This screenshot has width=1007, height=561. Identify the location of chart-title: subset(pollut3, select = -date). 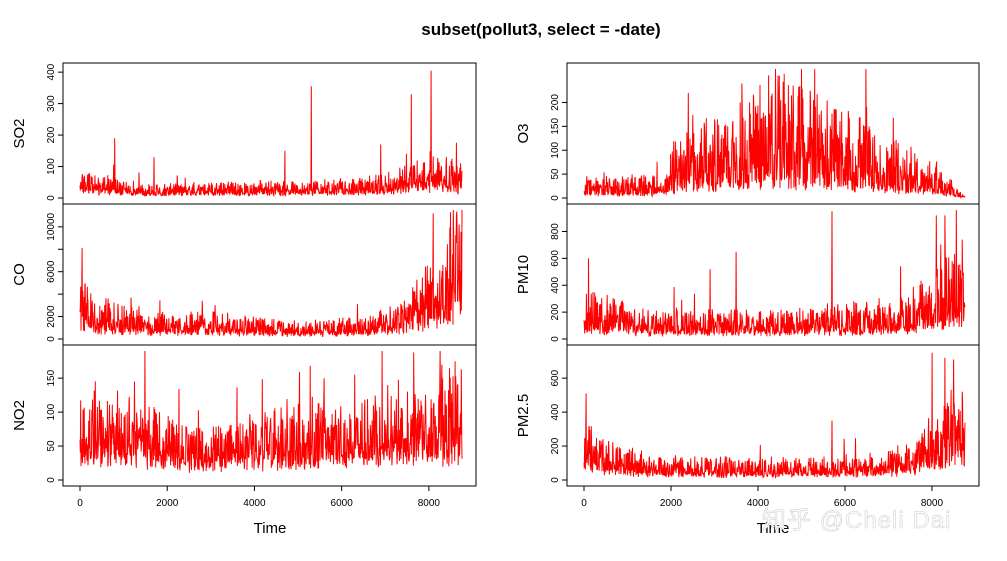
(540, 29).